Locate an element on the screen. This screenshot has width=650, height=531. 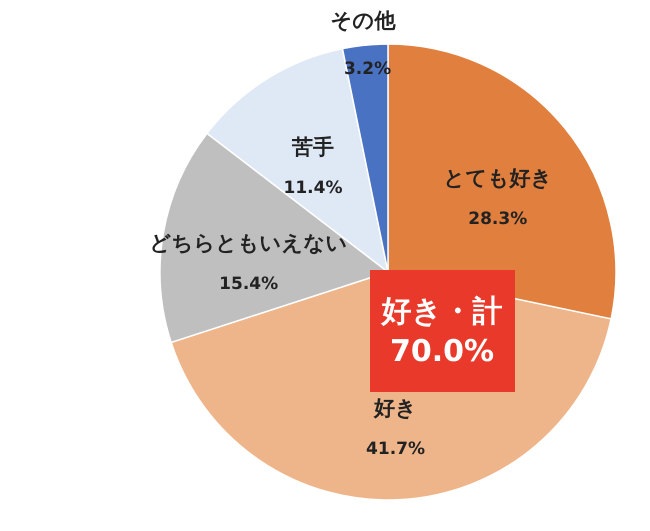
data-label: 15.4% is located at coordinates (248, 284).